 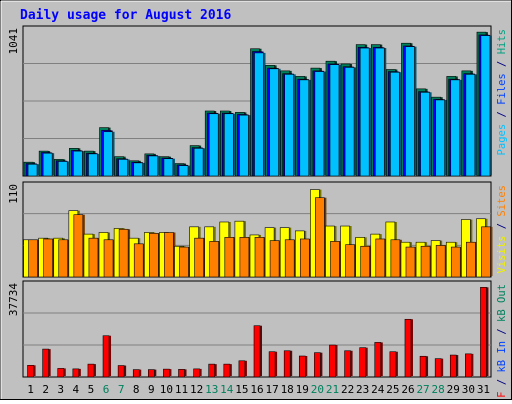 What do you see at coordinates (502, 229) in the screenshot?
I see `series-legend-label: Visits / Sites` at bounding box center [502, 229].